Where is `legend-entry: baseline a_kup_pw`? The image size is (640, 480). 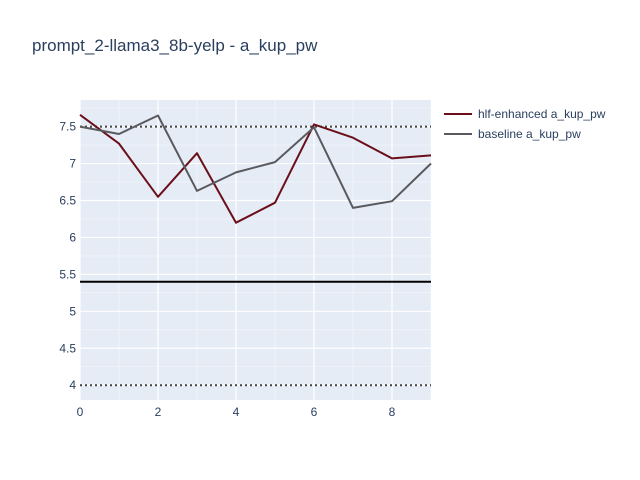
legend-entry: baseline a_kup_pw is located at coordinates (529, 134).